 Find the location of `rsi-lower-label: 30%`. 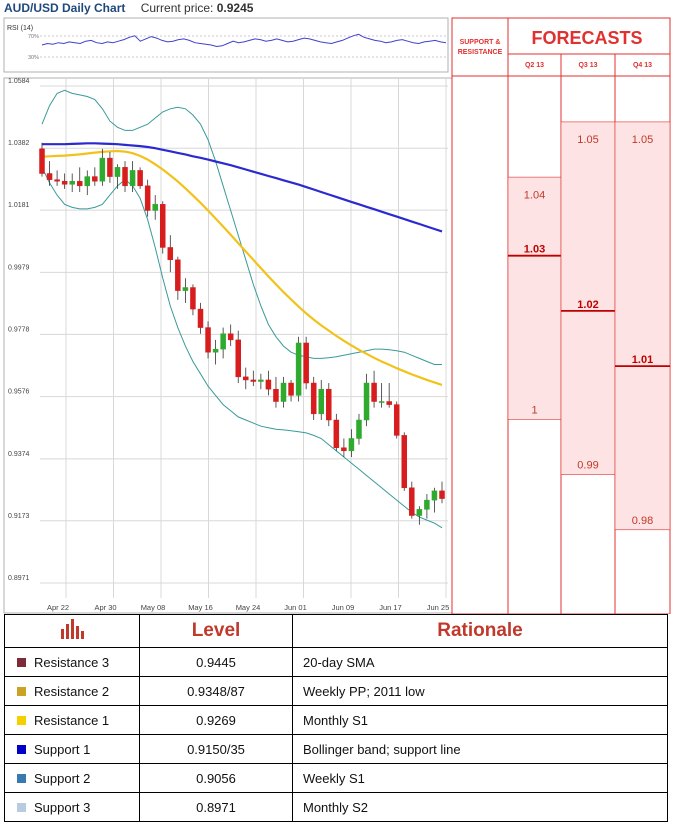

rsi-lower-label: 30% is located at coordinates (33, 58).